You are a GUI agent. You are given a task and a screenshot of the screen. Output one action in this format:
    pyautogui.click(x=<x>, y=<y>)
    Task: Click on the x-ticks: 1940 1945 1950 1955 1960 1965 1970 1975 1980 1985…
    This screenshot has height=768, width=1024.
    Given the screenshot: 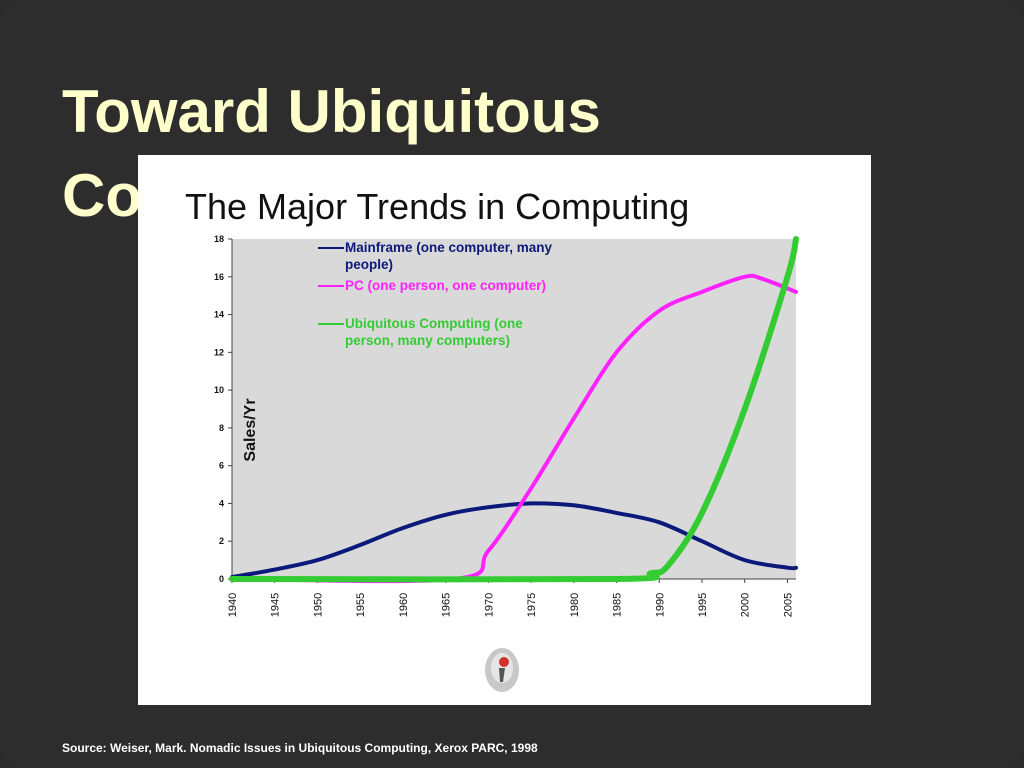 What is the action you would take?
    pyautogui.click(x=510, y=598)
    